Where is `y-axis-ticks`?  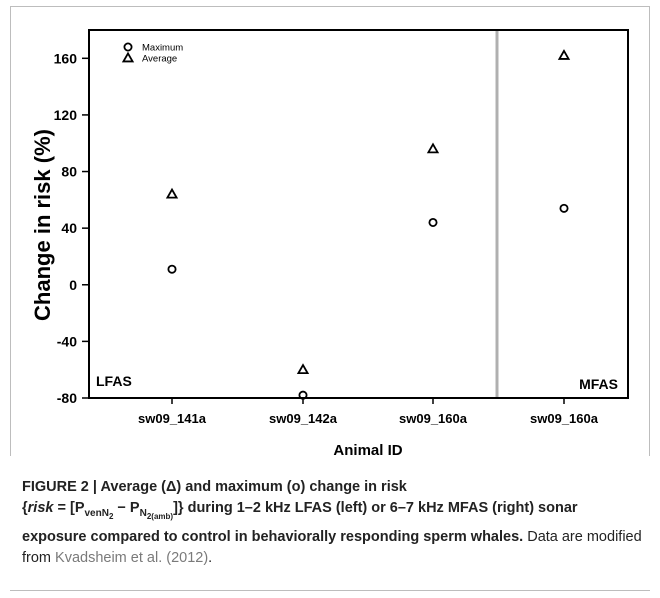
y-axis-ticks is located at coordinates (85, 228).